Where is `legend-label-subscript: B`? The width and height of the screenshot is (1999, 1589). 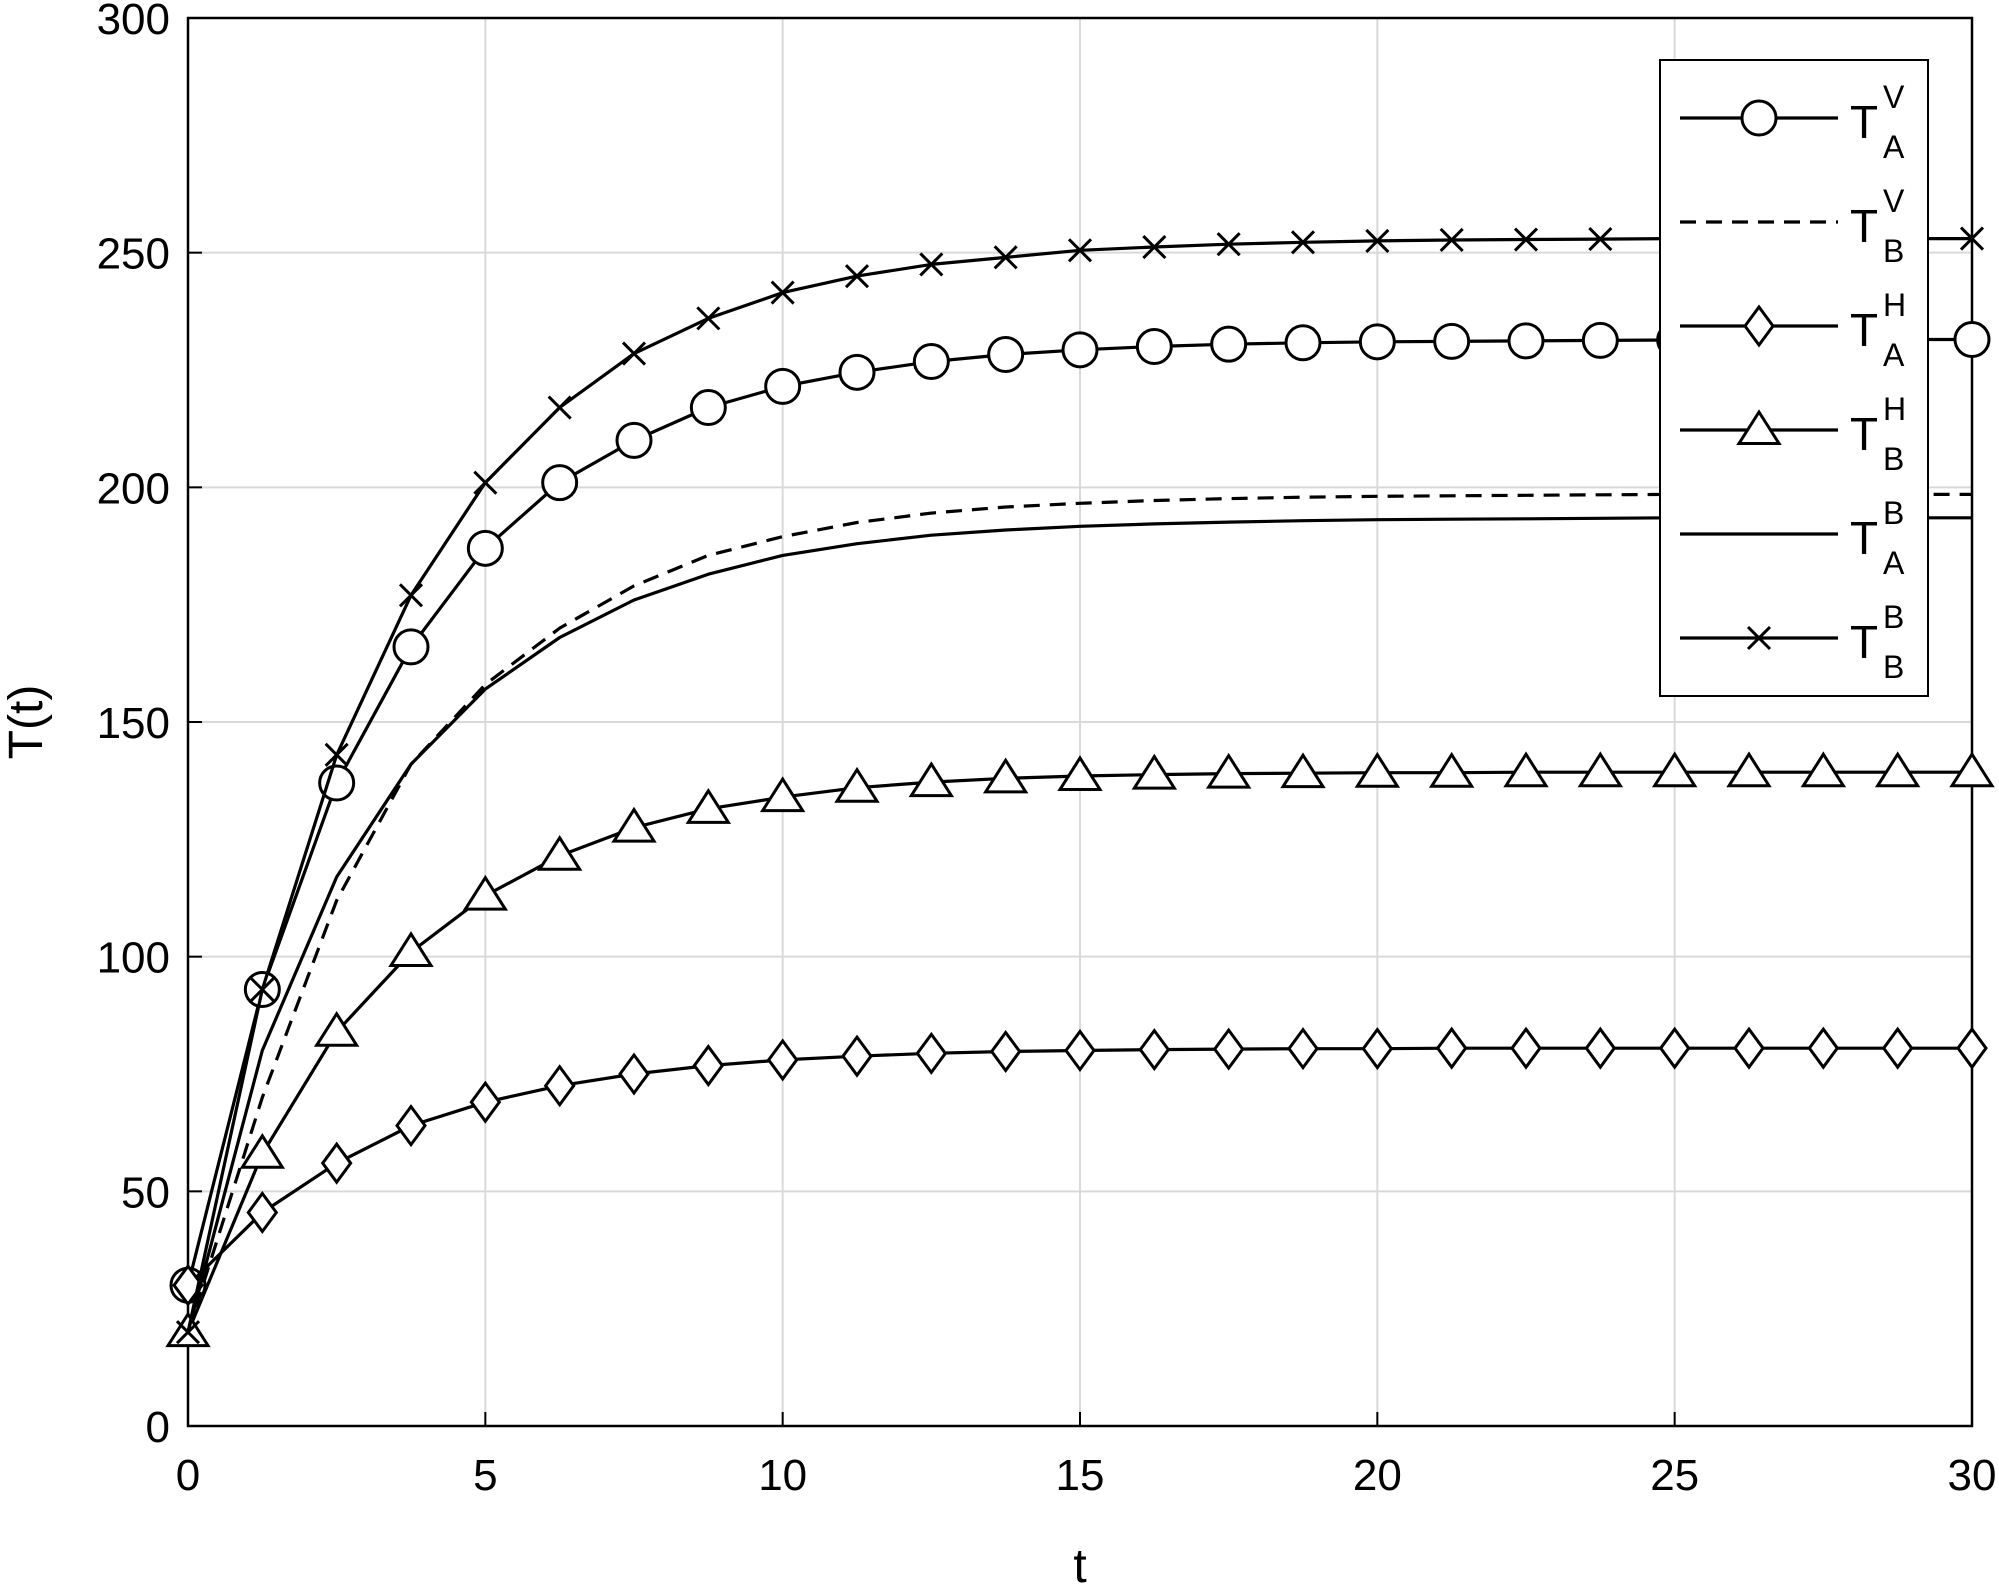
legend-label-subscript: B is located at coordinates (1893, 251).